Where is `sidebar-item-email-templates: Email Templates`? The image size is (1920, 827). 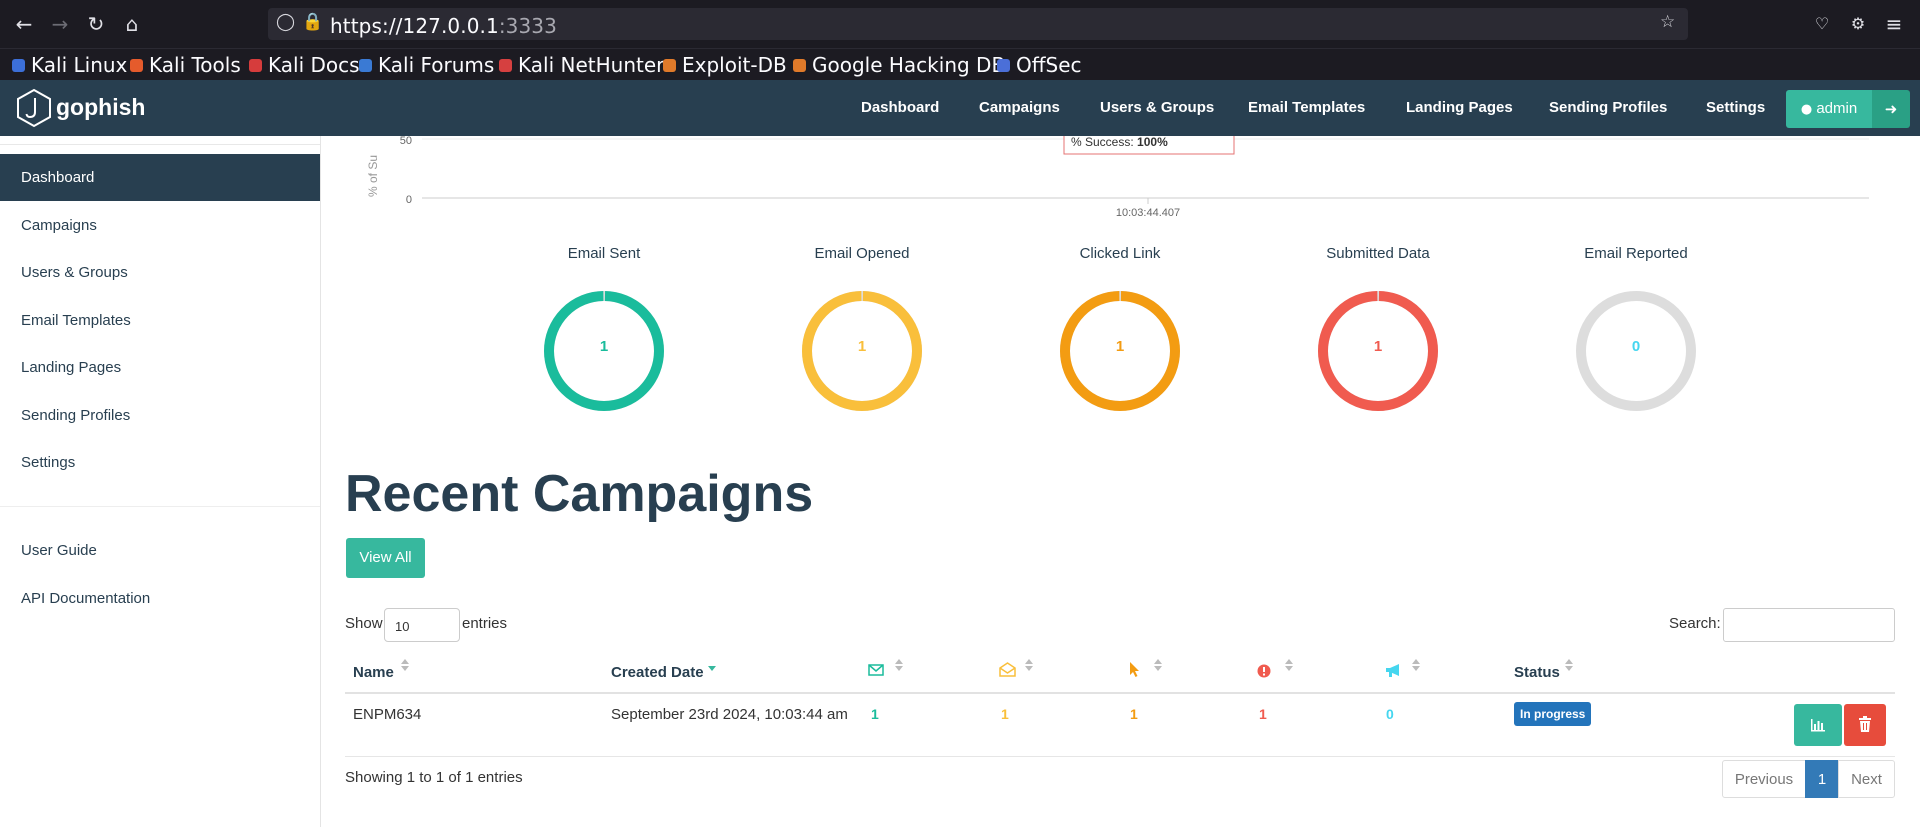 sidebar-item-email-templates: Email Templates is located at coordinates (76, 320).